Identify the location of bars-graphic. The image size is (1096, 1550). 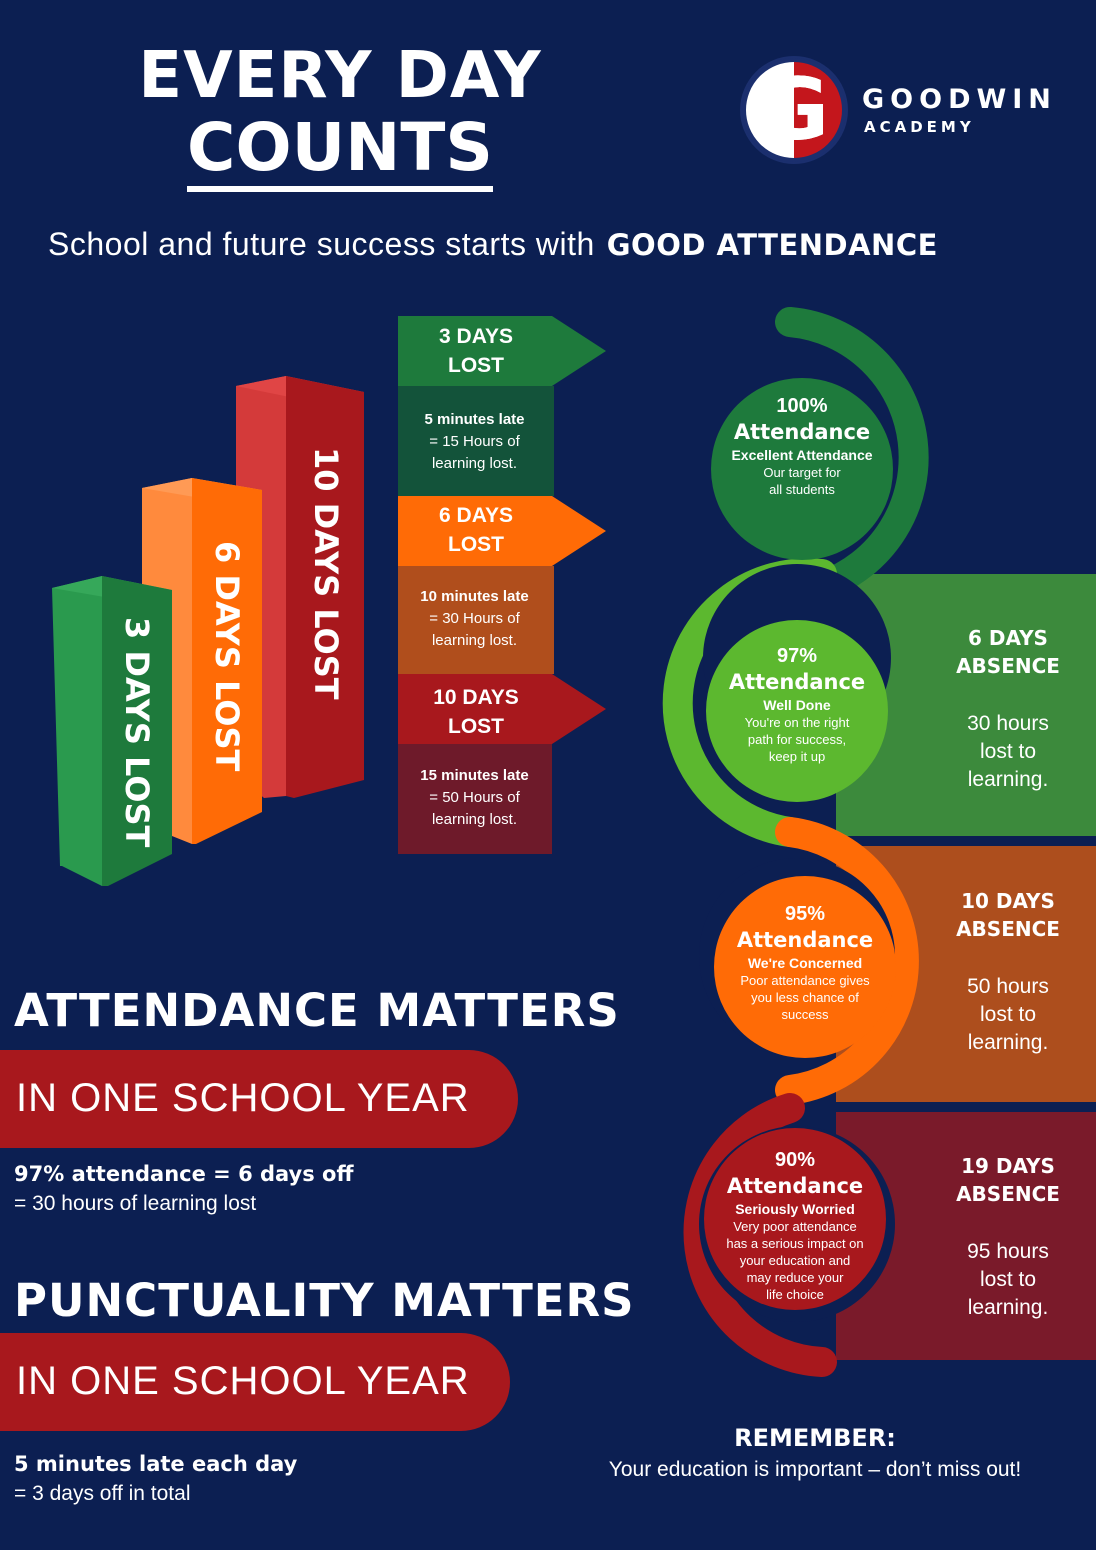
(208, 631).